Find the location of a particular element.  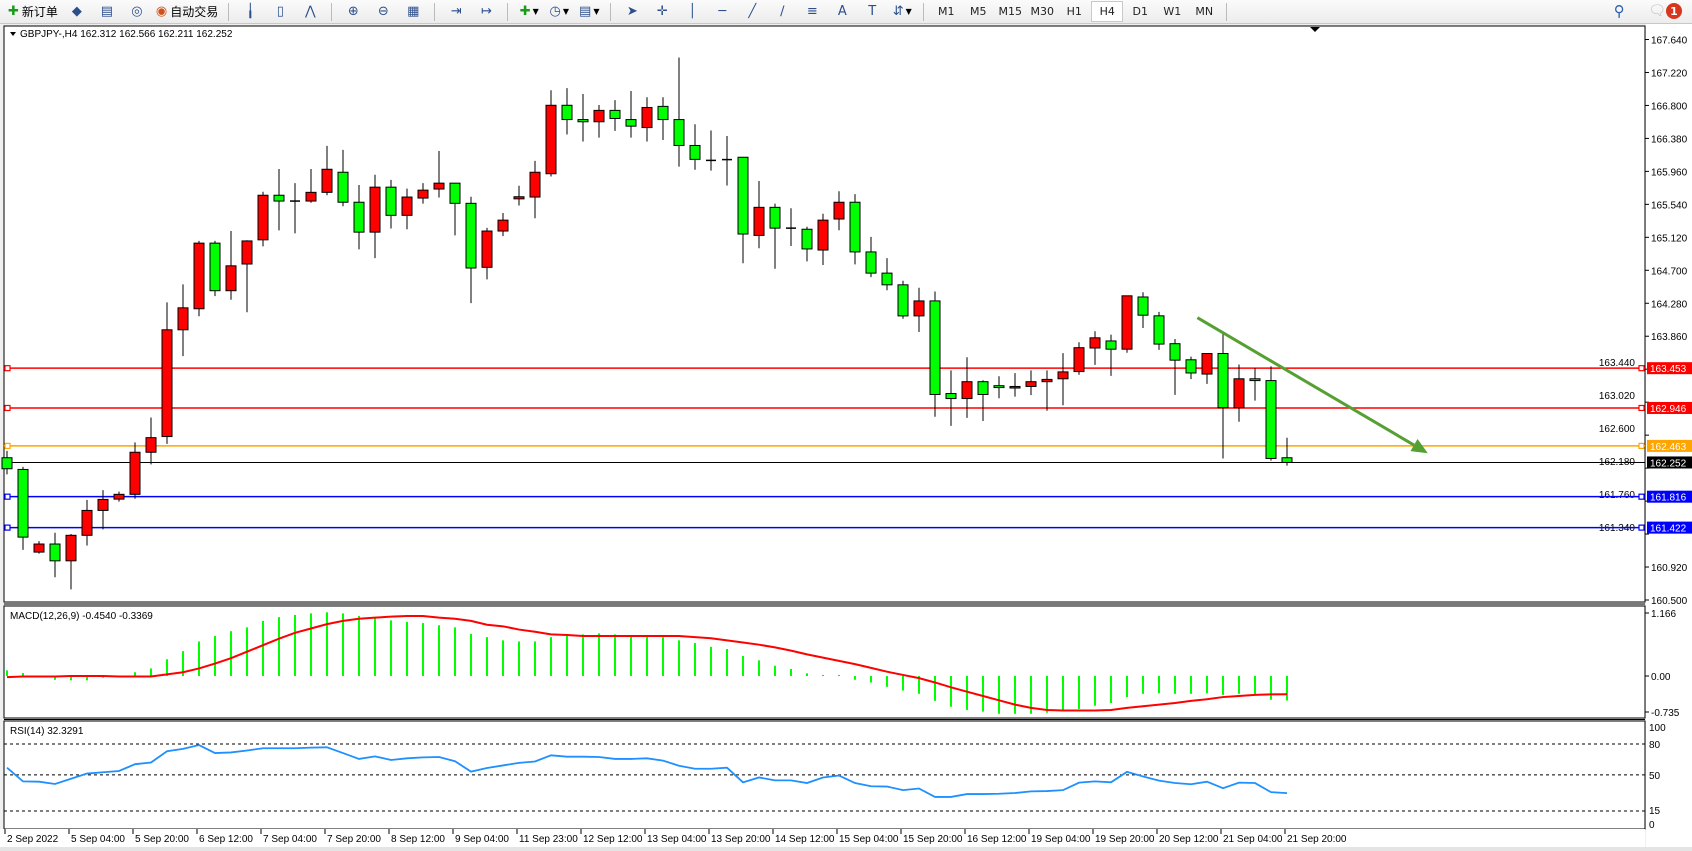

timeframe-h4: H4 is located at coordinates (1107, 11).